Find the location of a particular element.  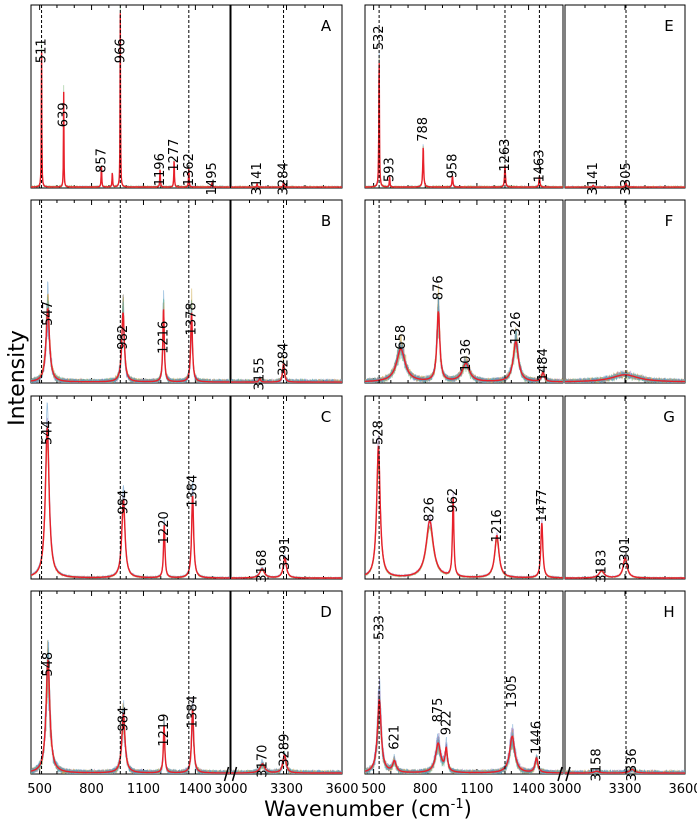

peak-label: 1362 is located at coordinates (189, 169).